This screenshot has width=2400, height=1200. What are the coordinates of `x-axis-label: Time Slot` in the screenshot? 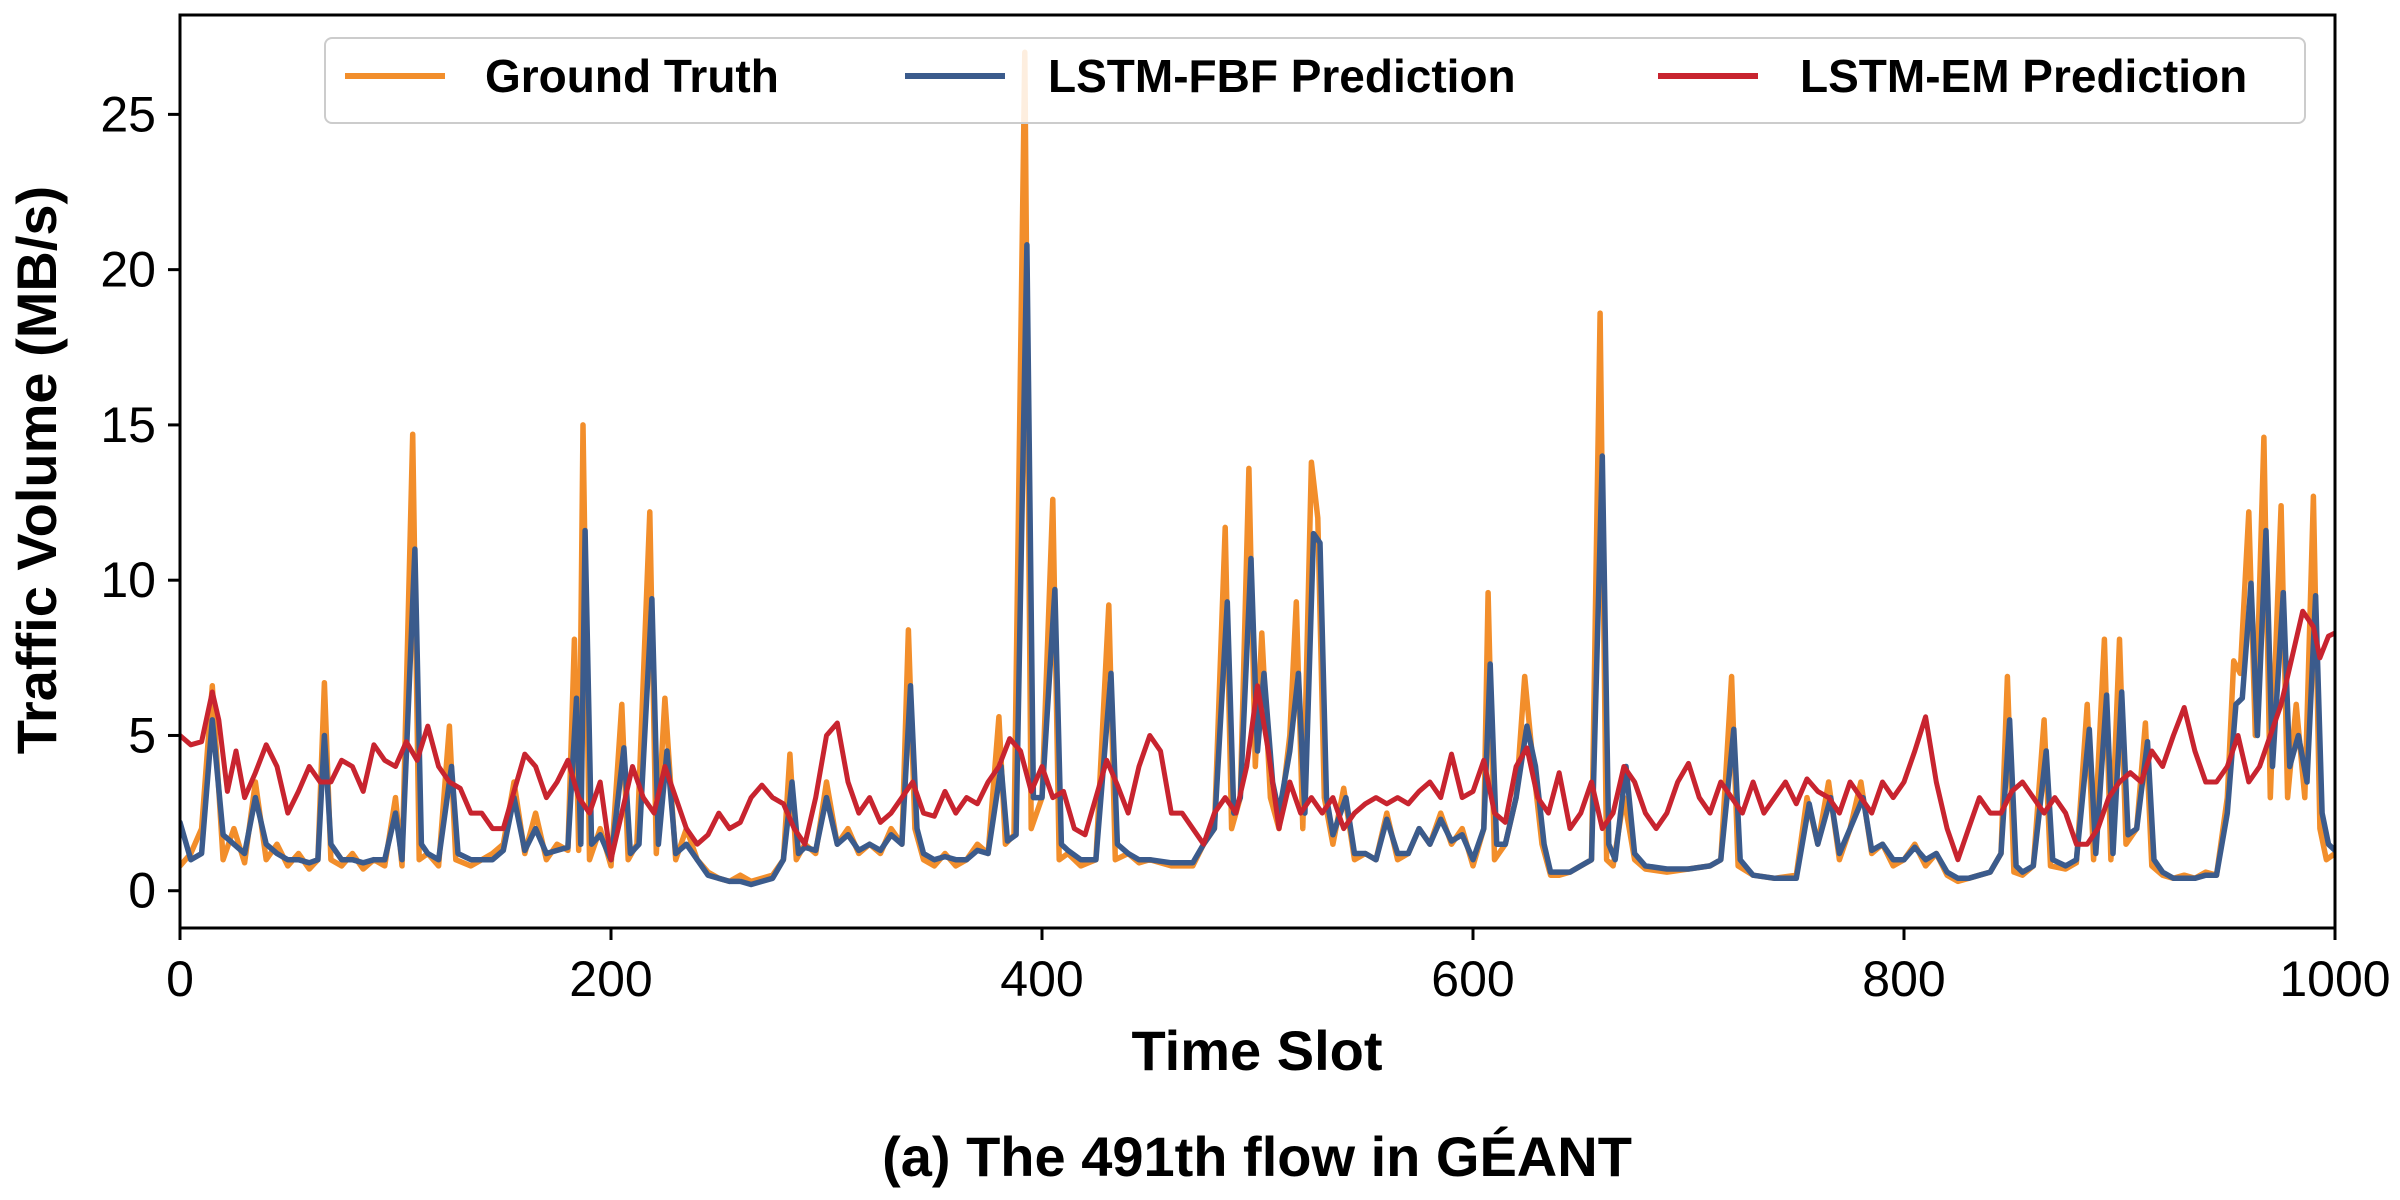 It's located at (1256, 1050).